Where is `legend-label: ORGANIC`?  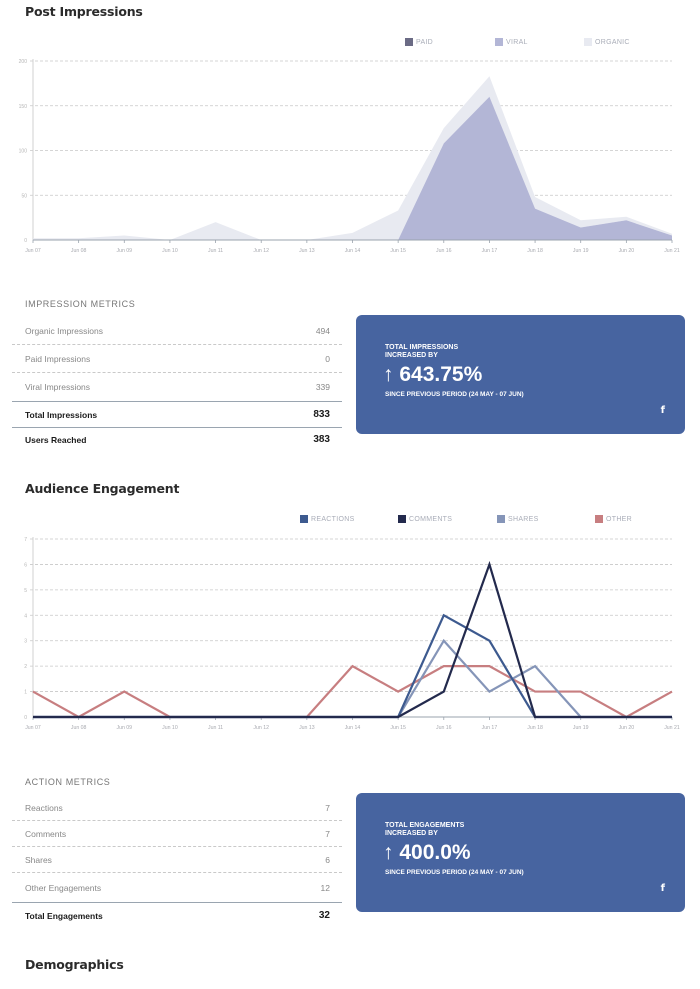 legend-label: ORGANIC is located at coordinates (612, 42).